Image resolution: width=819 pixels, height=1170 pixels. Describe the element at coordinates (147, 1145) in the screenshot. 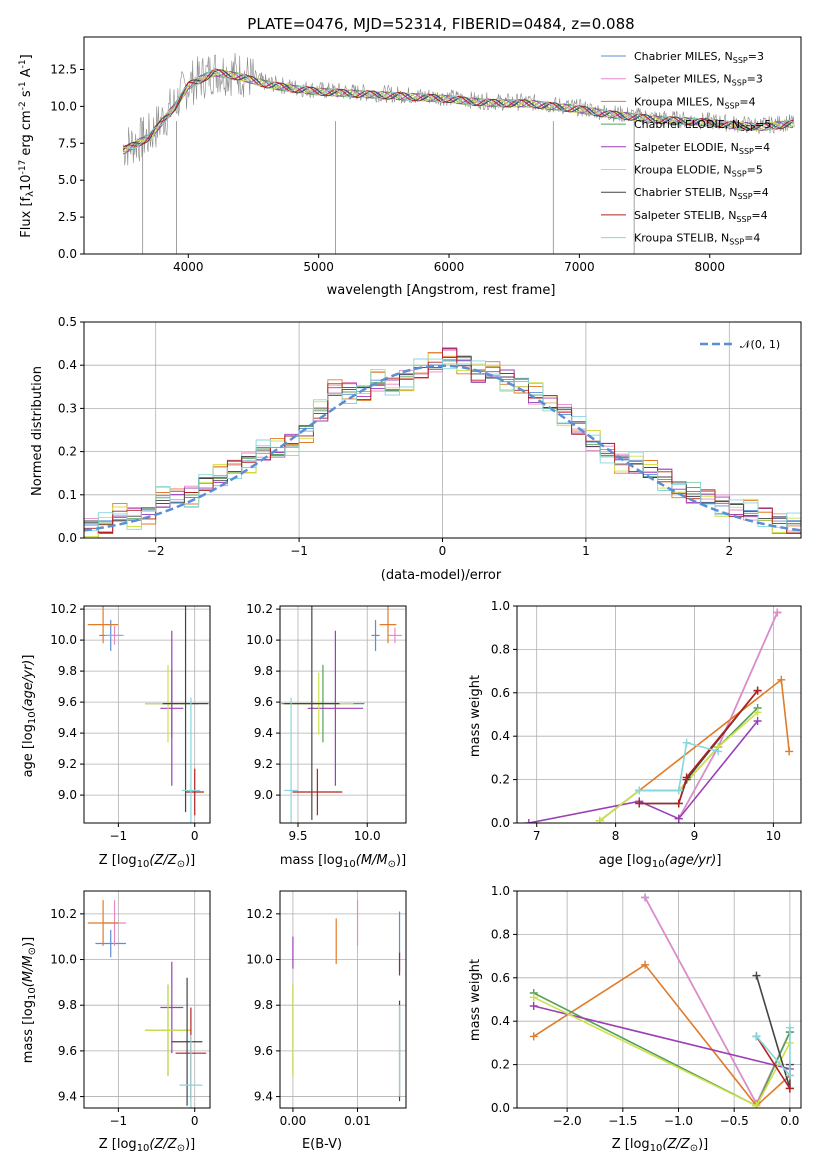

I see `mass-z-xlabel: Z [log10(Z/Z⊙)]` at that location.